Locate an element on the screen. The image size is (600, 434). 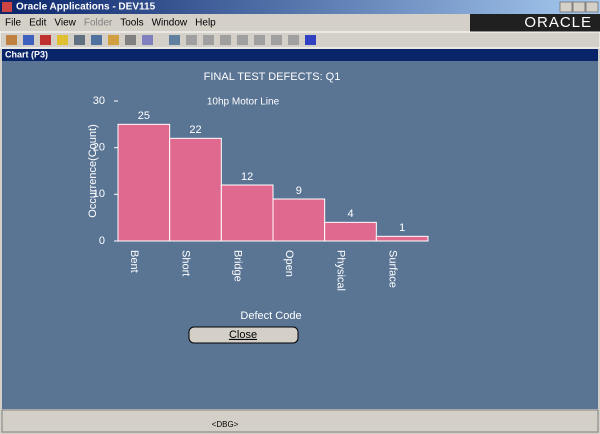
data-label: 1 is located at coordinates (402, 228).